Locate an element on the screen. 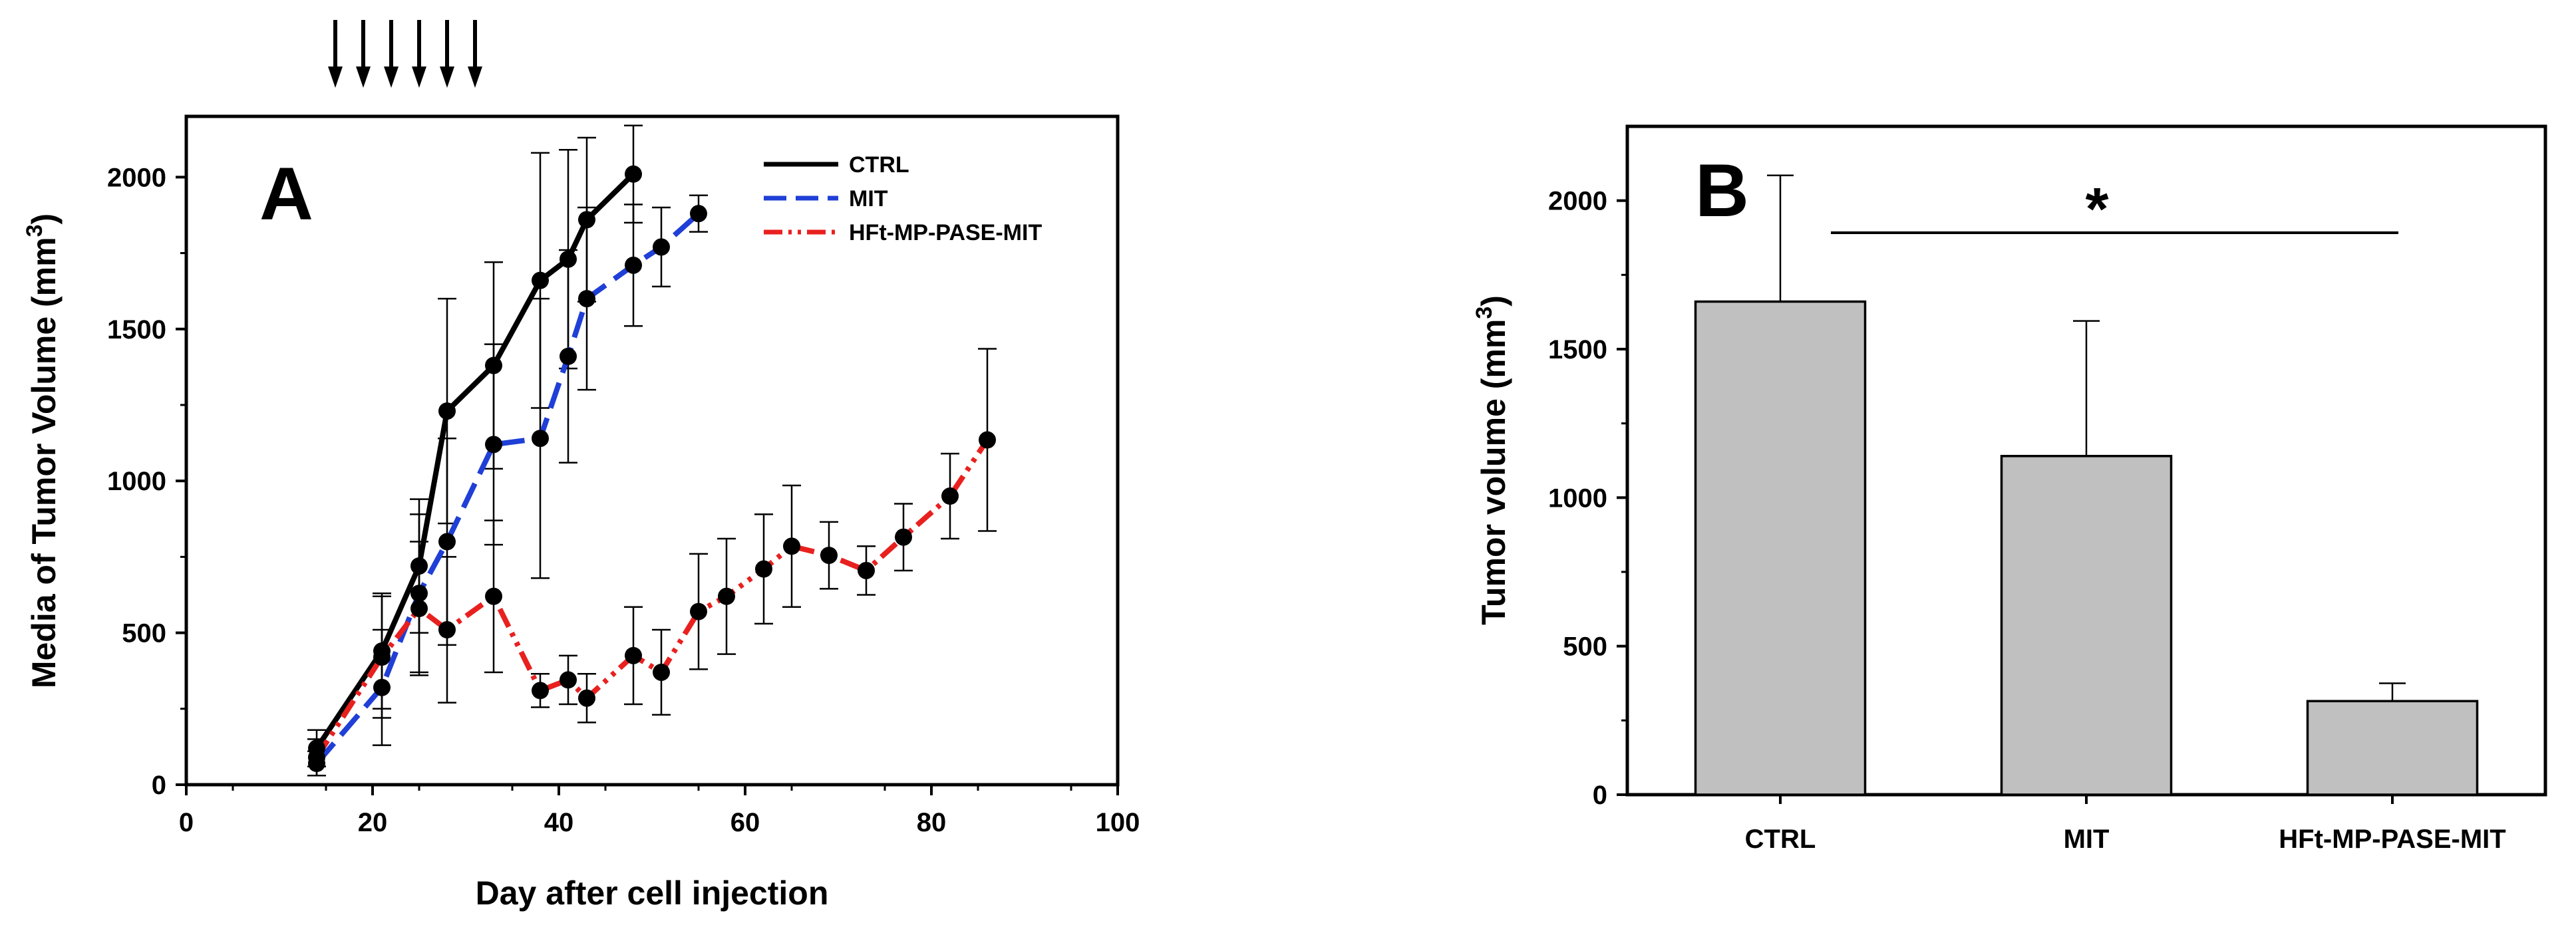 Image resolution: width=2576 pixels, height=931 pixels. panel-b-y-axis-label: Tumor volume (mm3) is located at coordinates (1492, 460).